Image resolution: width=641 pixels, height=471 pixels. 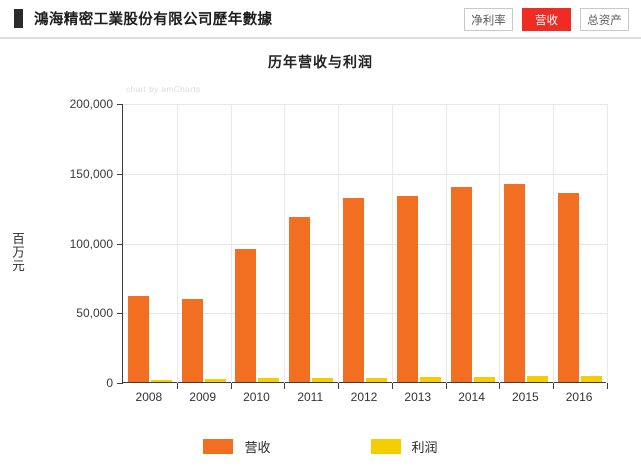 I want to click on y-axis-labels: 0 50,000 100,000 150,000 200,000, so click(x=56, y=243).